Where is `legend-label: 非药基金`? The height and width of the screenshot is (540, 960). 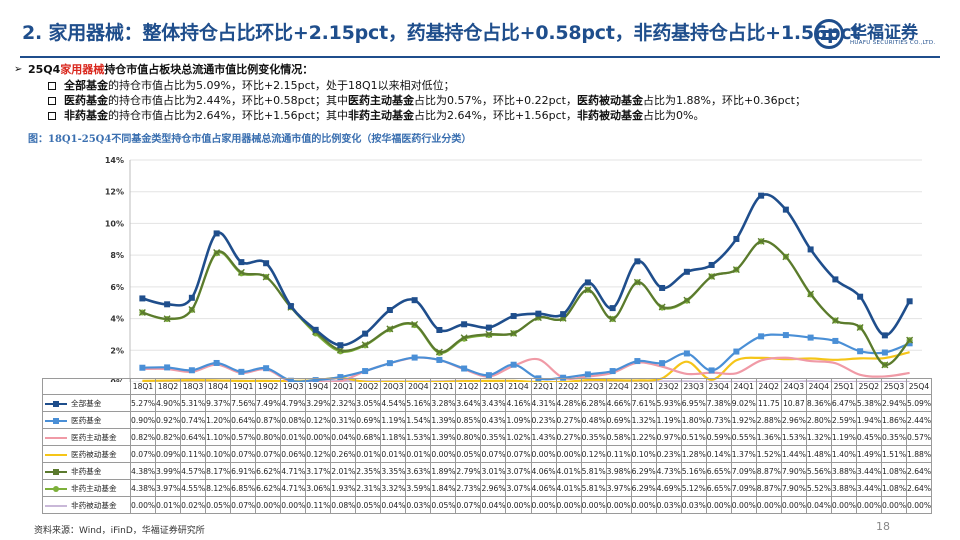 legend-label: 非药基金 is located at coordinates (86, 471).